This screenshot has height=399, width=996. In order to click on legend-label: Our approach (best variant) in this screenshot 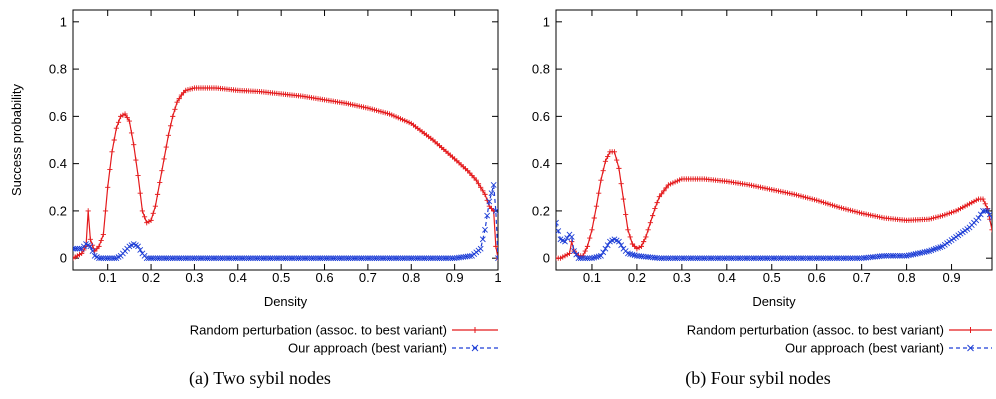, I will do `click(367, 348)`.